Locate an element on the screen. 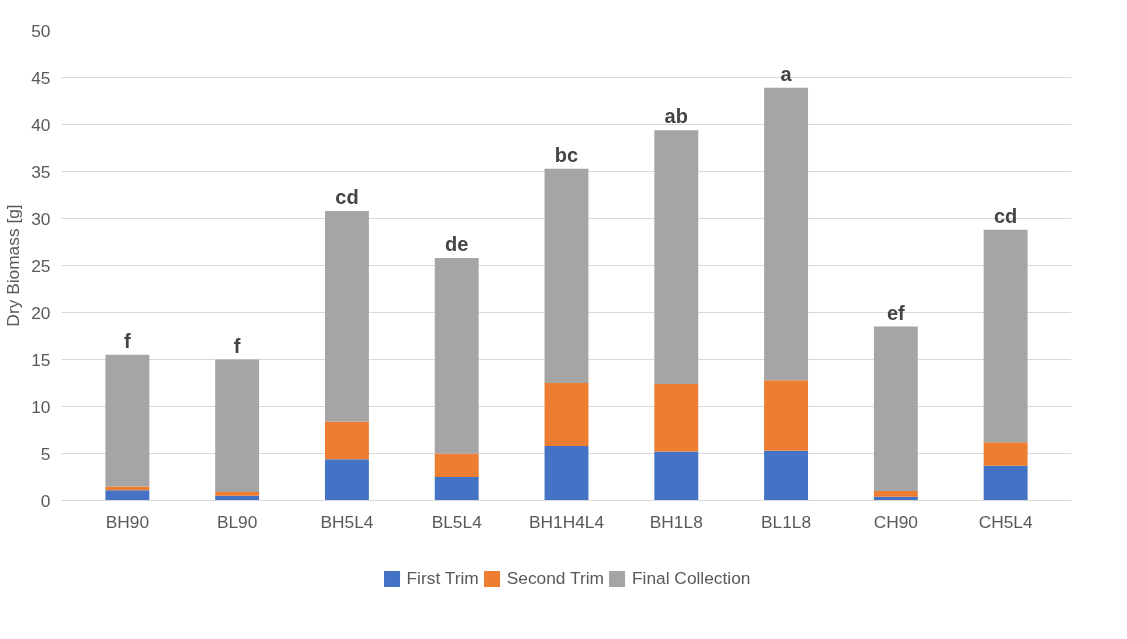 The height and width of the screenshot is (639, 1127). y-tick-label: 15 is located at coordinates (41, 359).